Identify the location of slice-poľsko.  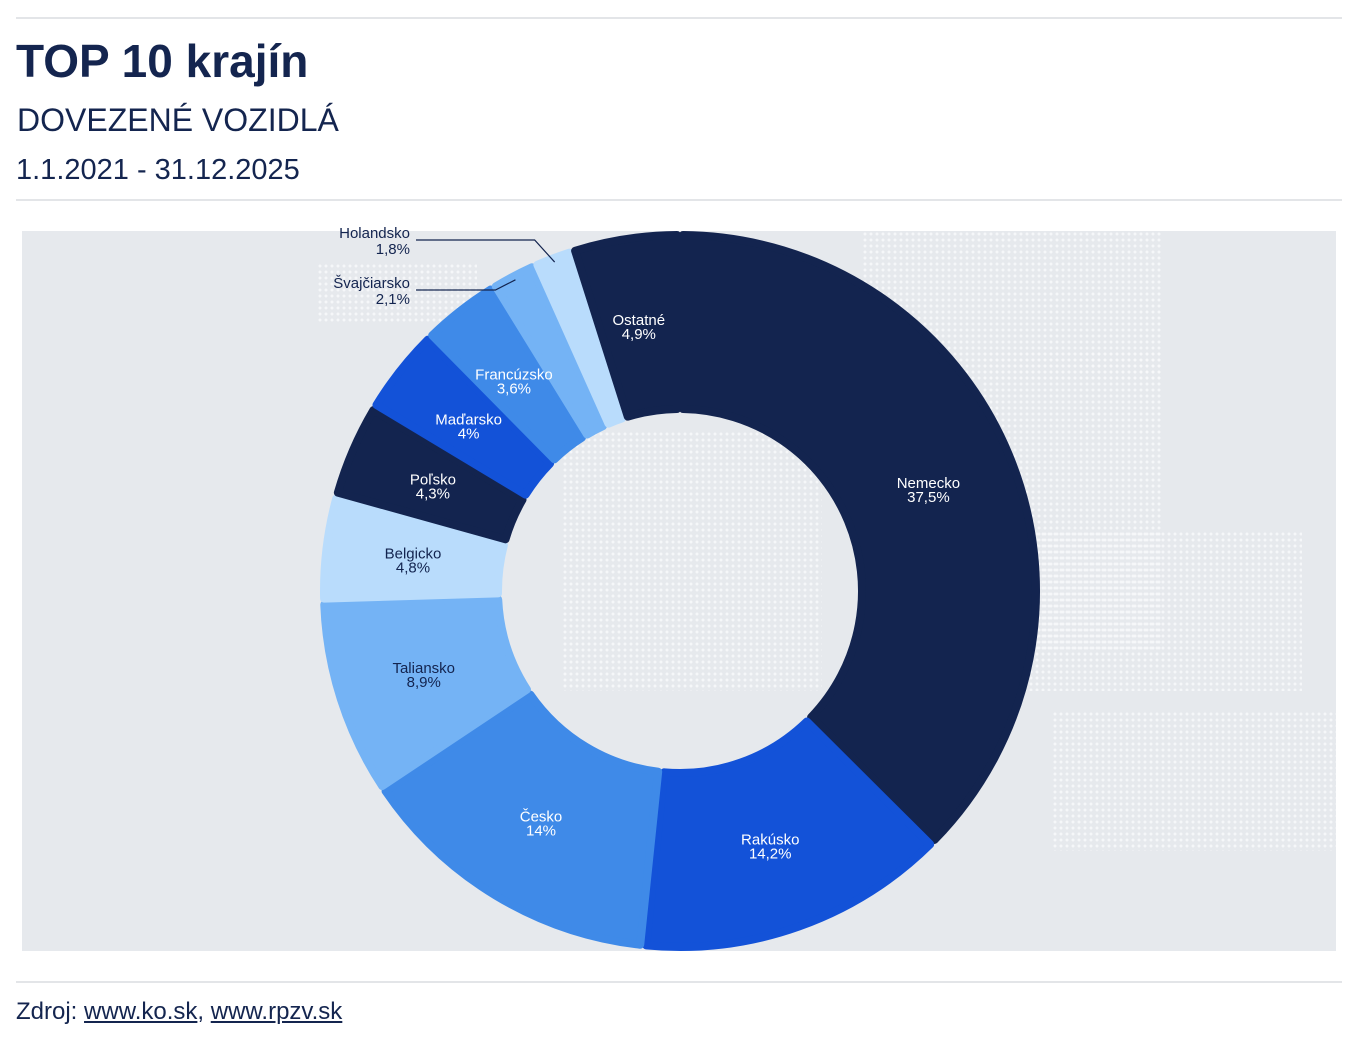
(430, 475).